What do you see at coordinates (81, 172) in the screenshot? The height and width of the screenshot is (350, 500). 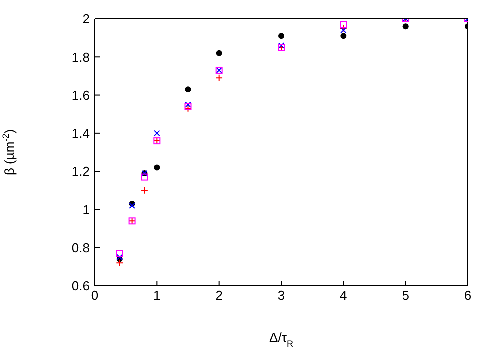 I see `y-tick-label: 1.2` at bounding box center [81, 172].